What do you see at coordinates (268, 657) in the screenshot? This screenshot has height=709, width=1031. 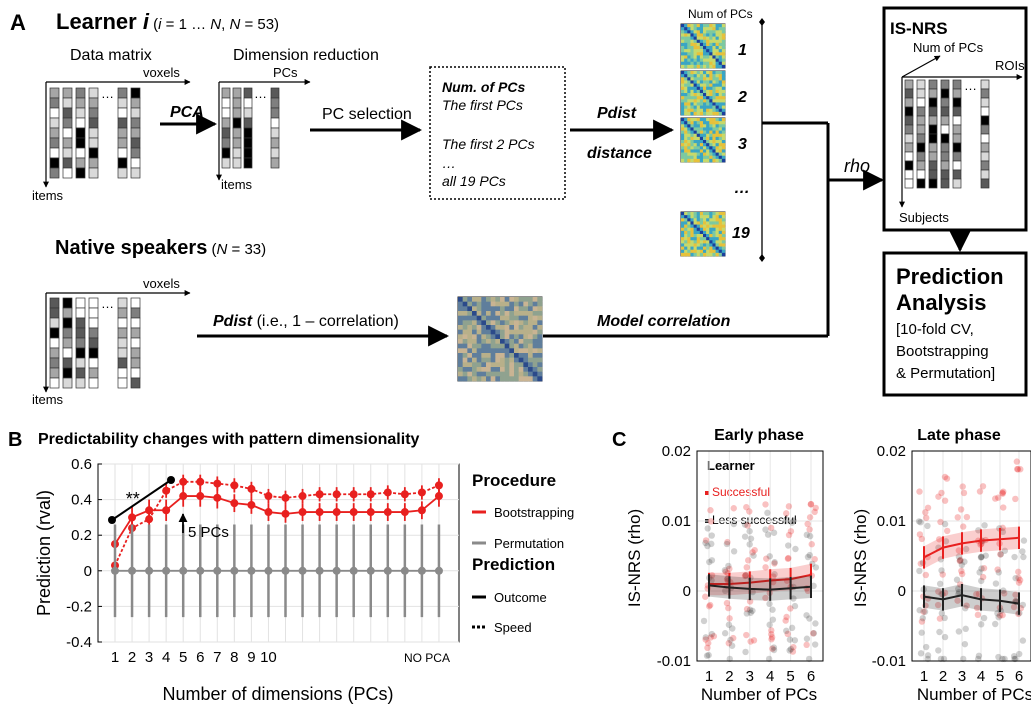 I see `x-tick-label: 10` at bounding box center [268, 657].